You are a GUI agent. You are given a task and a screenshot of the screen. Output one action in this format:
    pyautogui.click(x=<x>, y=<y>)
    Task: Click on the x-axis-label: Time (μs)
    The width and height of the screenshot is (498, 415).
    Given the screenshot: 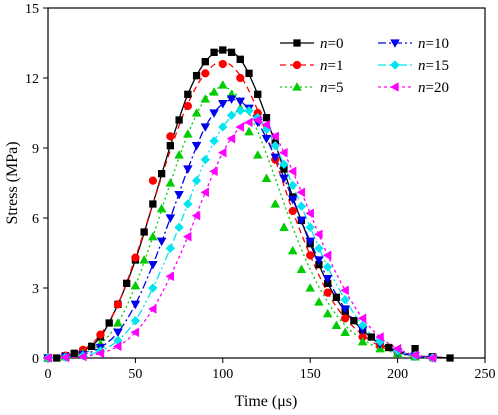 What is the action you would take?
    pyautogui.click(x=266, y=401)
    